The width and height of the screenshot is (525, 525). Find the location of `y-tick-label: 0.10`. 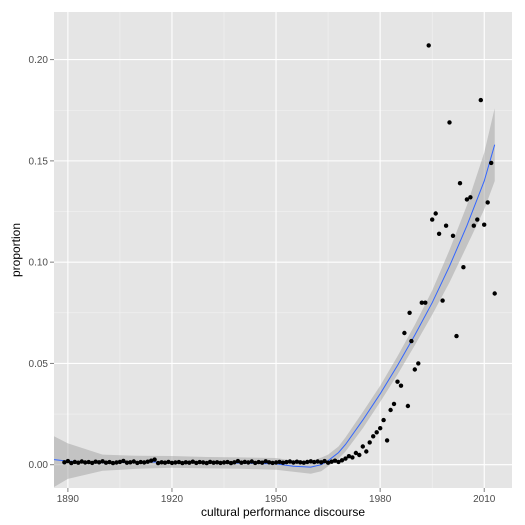

y-tick-label: 0.10 is located at coordinates (39, 263).